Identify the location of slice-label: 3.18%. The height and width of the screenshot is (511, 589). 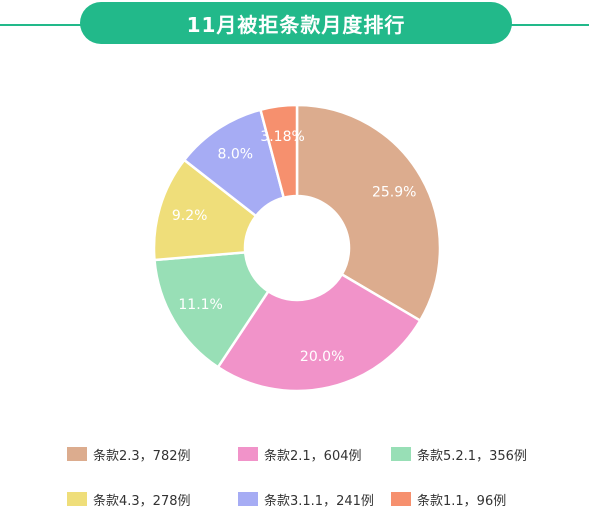
(282, 137).